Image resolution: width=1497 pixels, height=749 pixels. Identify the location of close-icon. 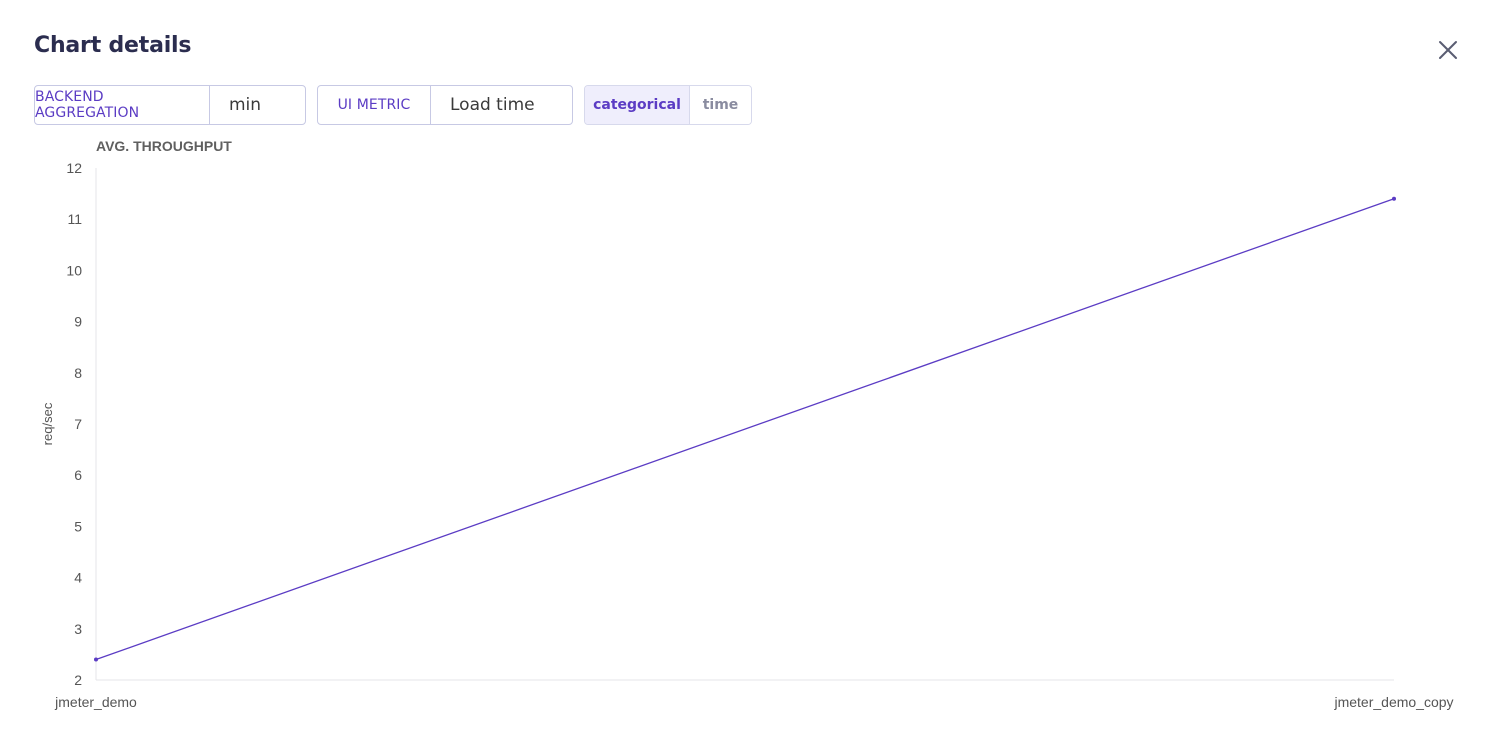
(1448, 50).